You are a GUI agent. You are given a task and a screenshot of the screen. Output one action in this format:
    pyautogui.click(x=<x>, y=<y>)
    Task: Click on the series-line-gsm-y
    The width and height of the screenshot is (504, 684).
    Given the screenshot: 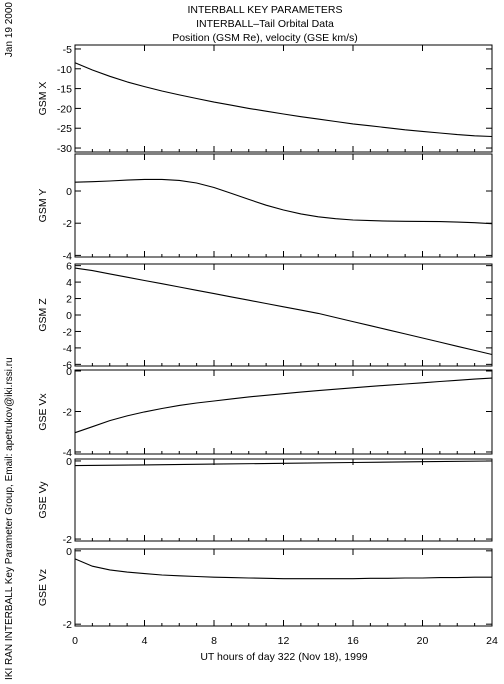 What is the action you would take?
    pyautogui.click(x=283, y=201)
    